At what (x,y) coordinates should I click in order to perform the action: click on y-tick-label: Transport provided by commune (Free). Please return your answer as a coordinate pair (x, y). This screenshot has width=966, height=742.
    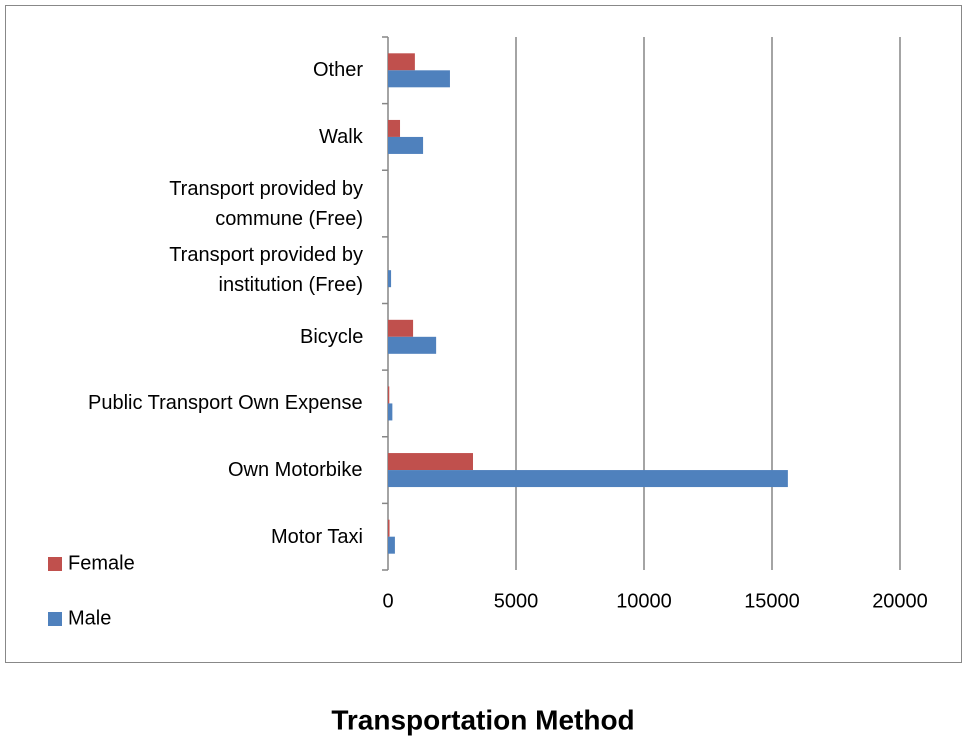
    Looking at the image, I should click on (266, 203).